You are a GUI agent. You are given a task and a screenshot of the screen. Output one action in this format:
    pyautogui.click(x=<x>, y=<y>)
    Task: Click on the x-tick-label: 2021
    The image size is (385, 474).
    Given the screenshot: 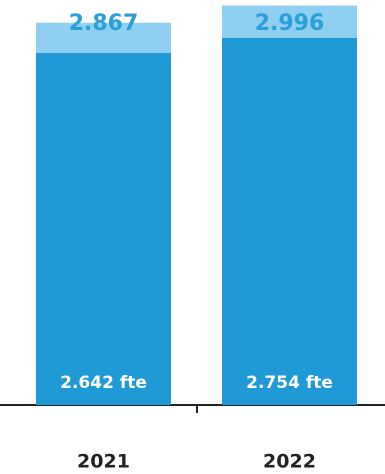 What is the action you would take?
    pyautogui.click(x=103, y=462)
    